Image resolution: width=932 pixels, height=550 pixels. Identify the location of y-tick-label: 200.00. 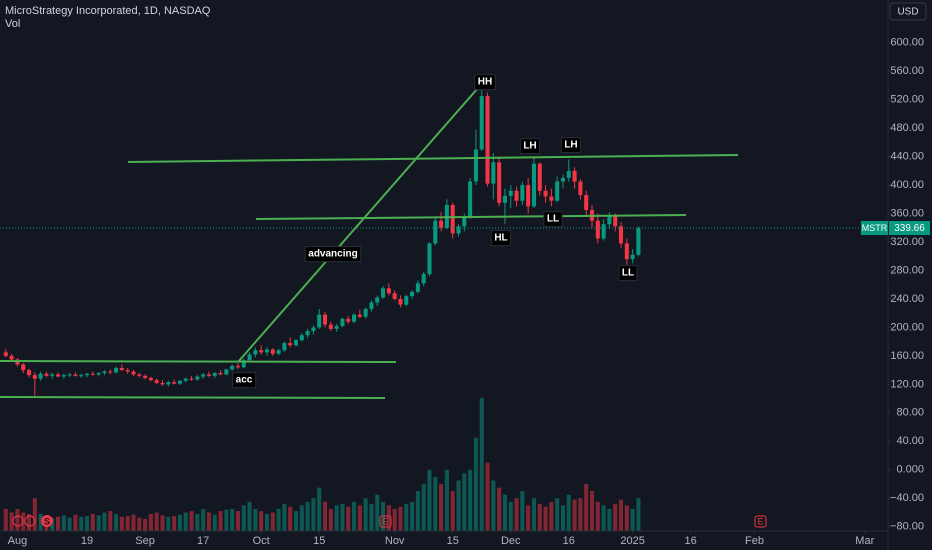
(907, 327).